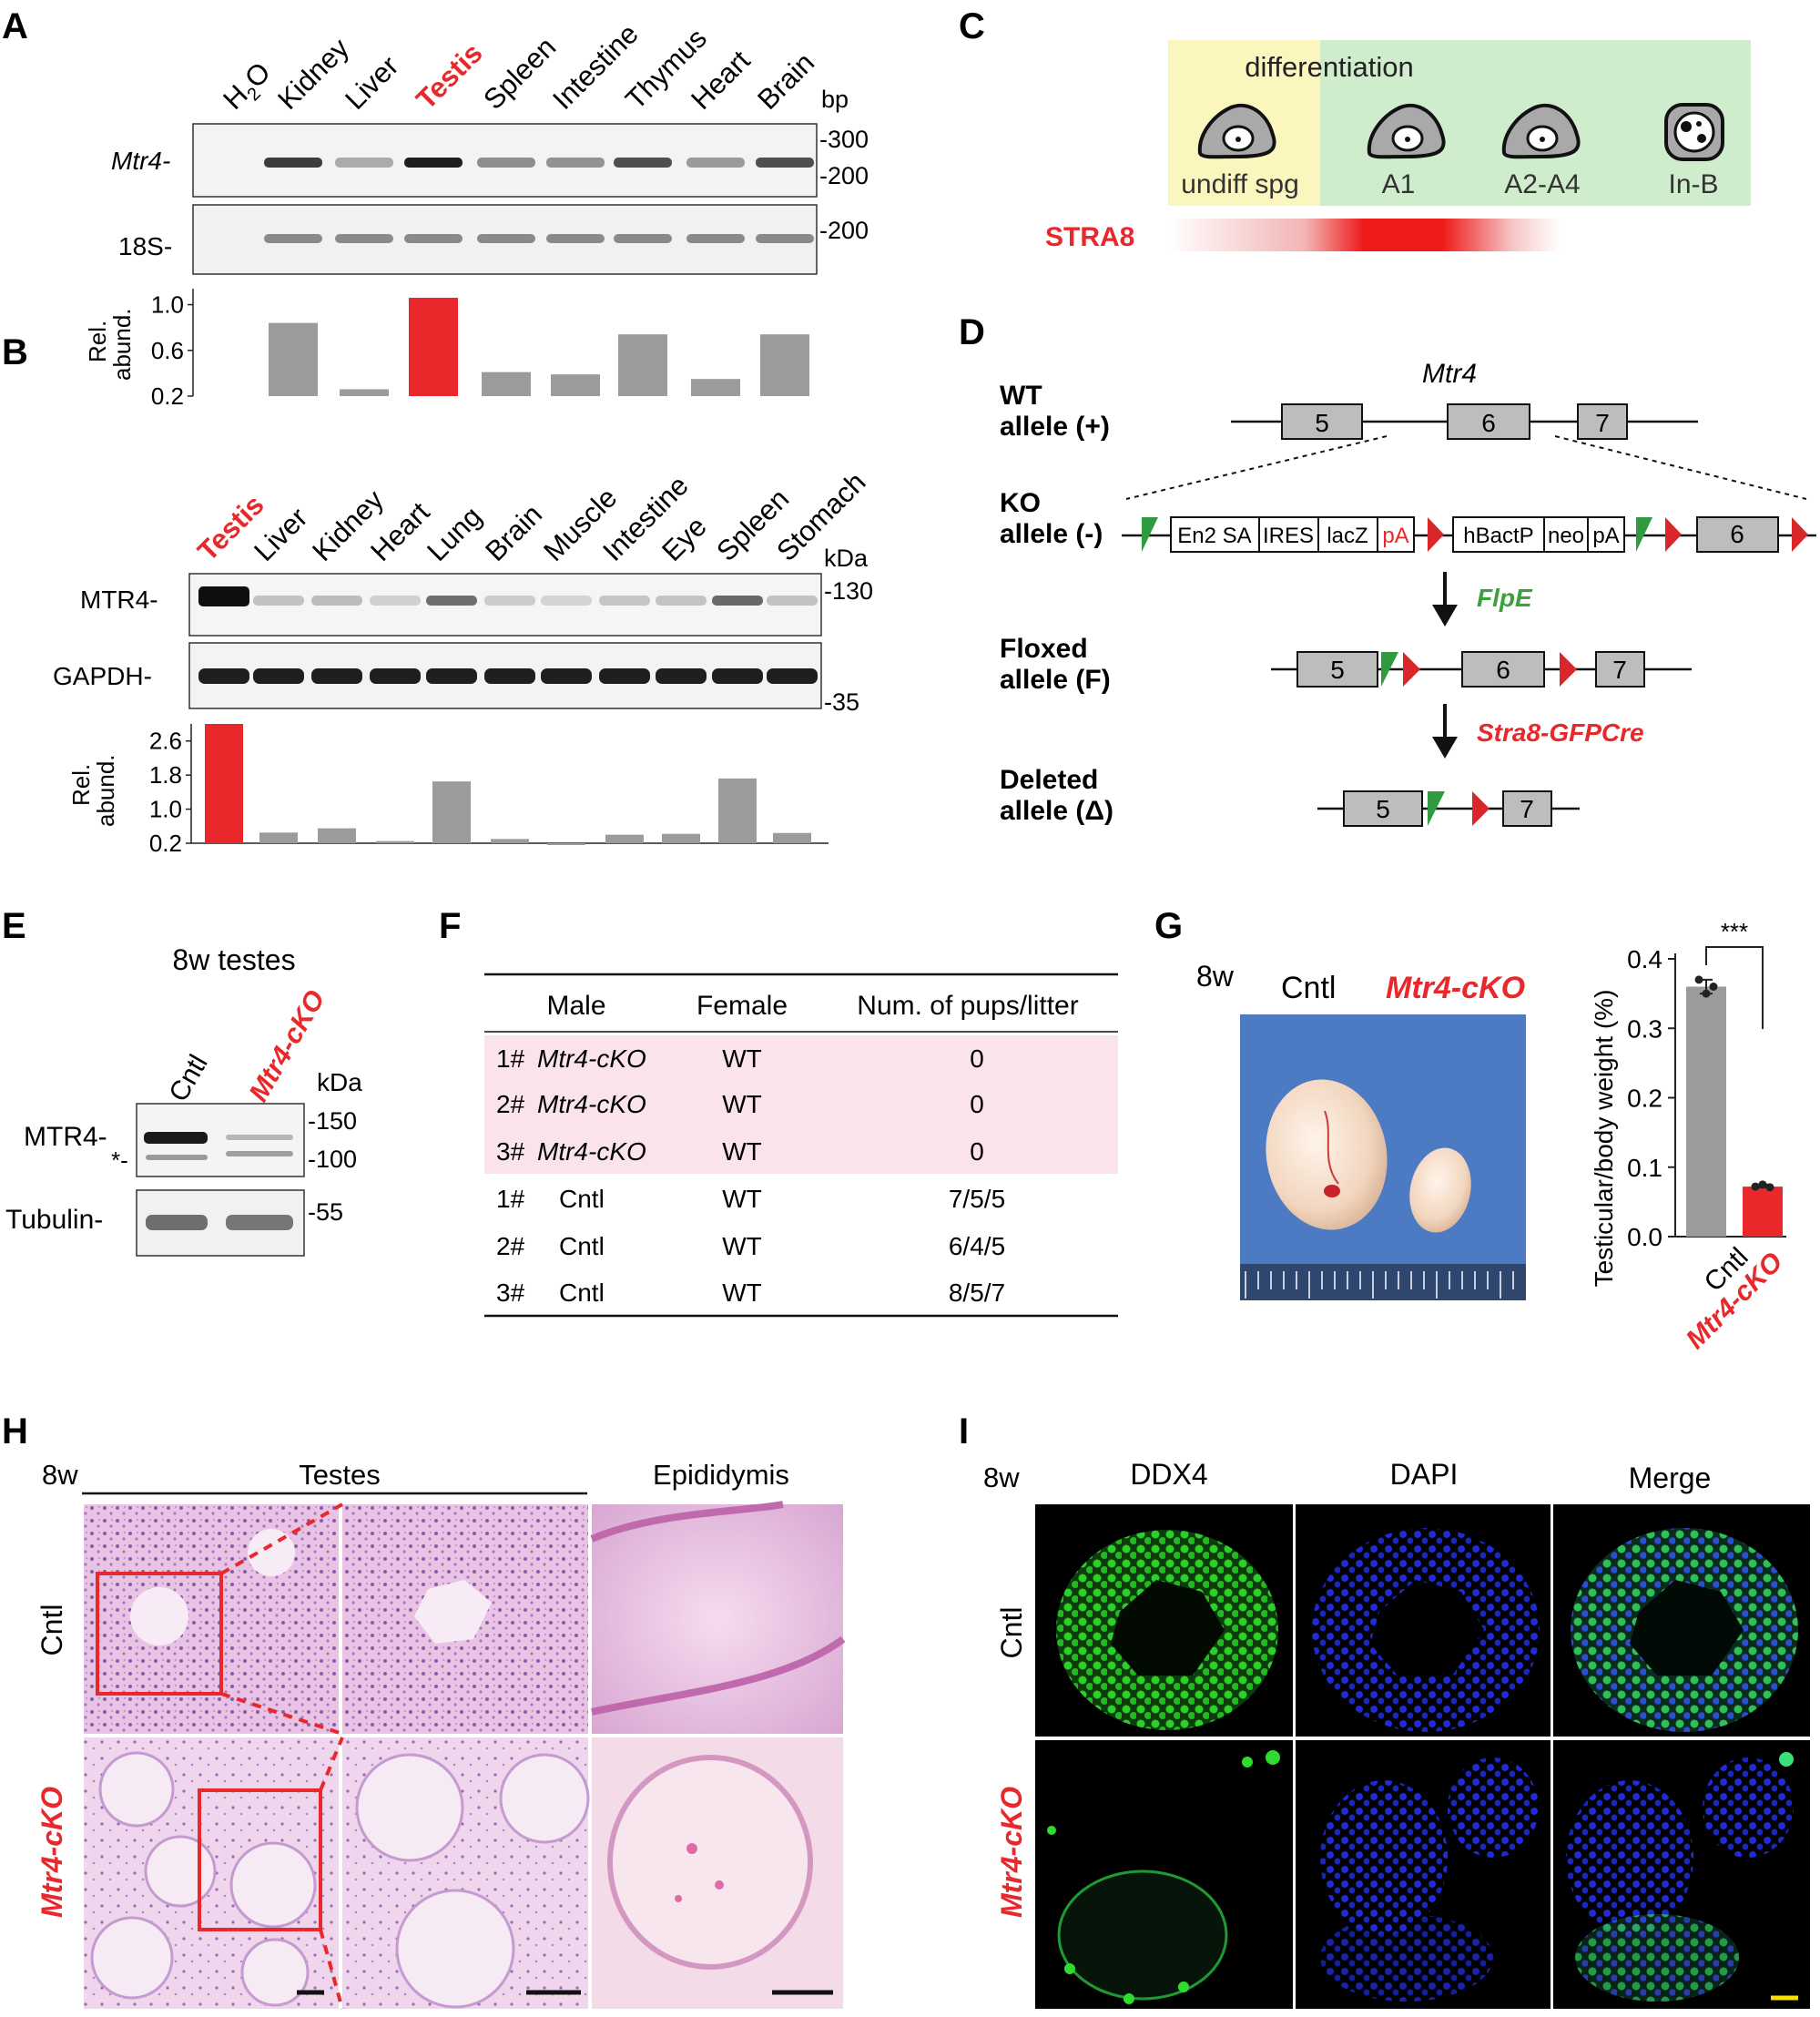  What do you see at coordinates (1237, 131) in the screenshot?
I see `cell-undiff-icon` at bounding box center [1237, 131].